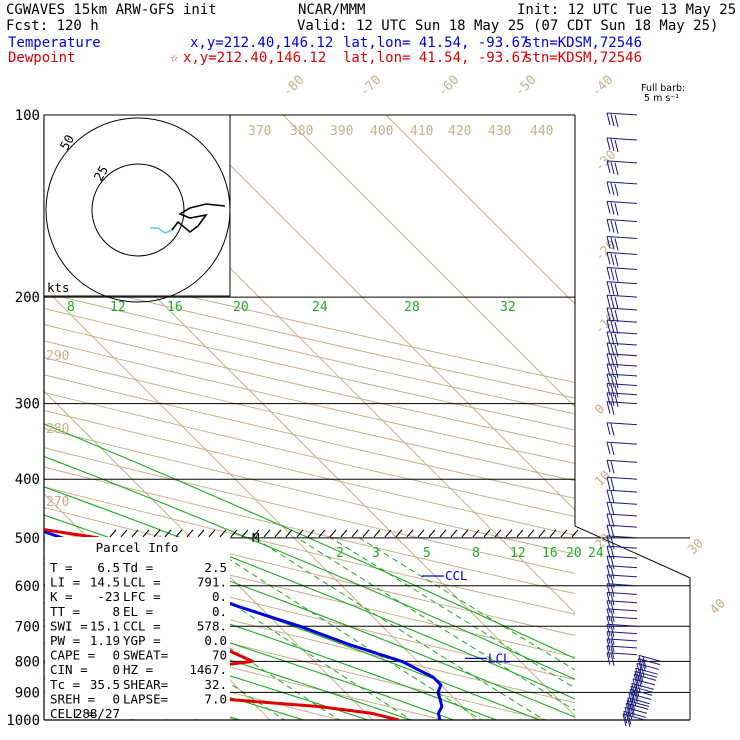 This screenshot has height=740, width=740. Describe the element at coordinates (255, 58) in the screenshot. I see `dewpoint-xy: x,y=212.40,146.12` at that location.